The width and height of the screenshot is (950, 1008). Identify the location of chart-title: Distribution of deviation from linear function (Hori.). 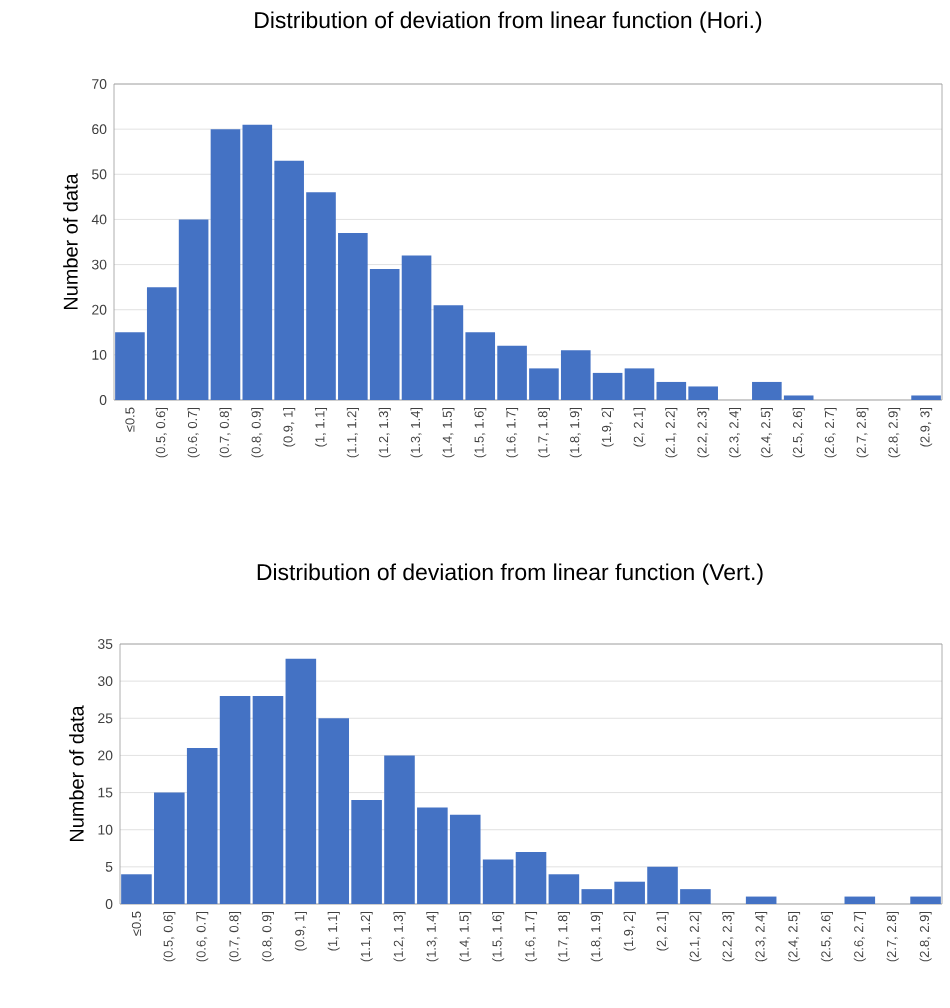
(508, 22).